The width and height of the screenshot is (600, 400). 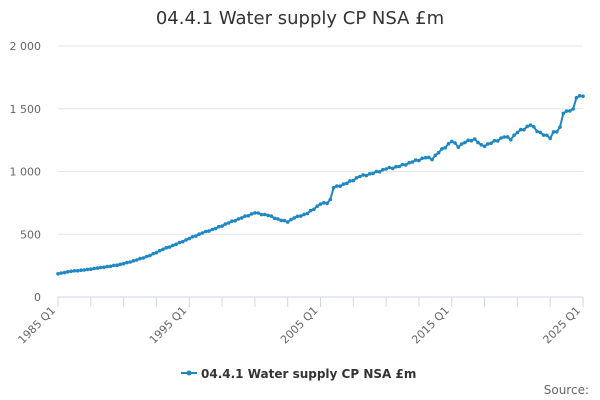 What do you see at coordinates (562, 325) in the screenshot?
I see `x-tick-label: 2025 Q1` at bounding box center [562, 325].